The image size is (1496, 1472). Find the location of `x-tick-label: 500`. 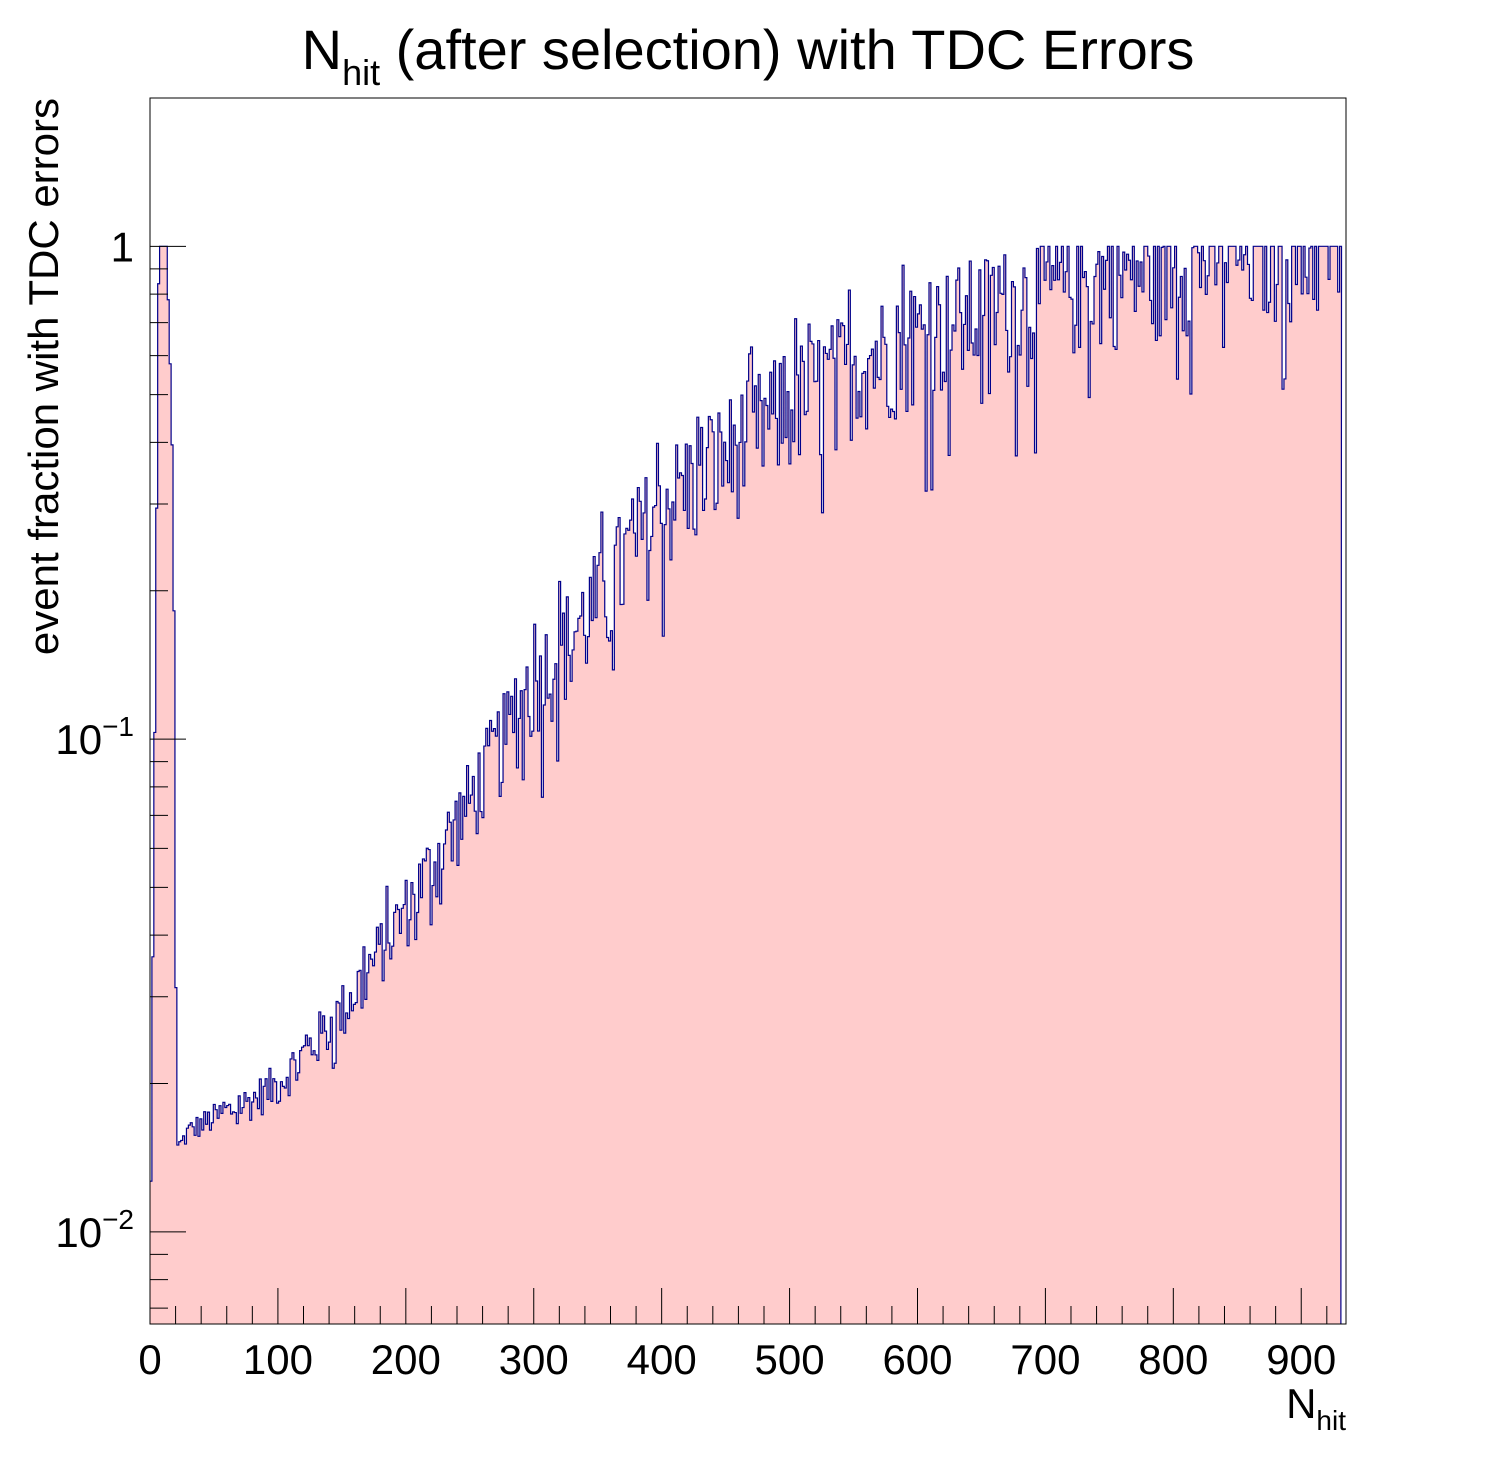

x-tick-label: 500 is located at coordinates (790, 1359).